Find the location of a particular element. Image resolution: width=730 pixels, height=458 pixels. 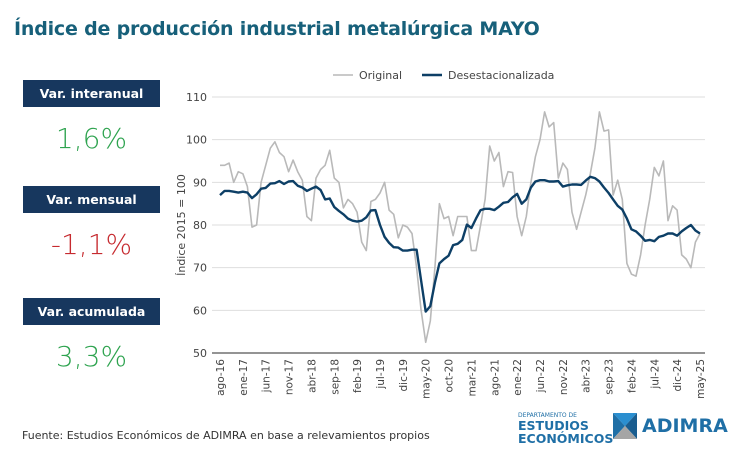

x-tick-label: mar-21 is located at coordinates (472, 377).